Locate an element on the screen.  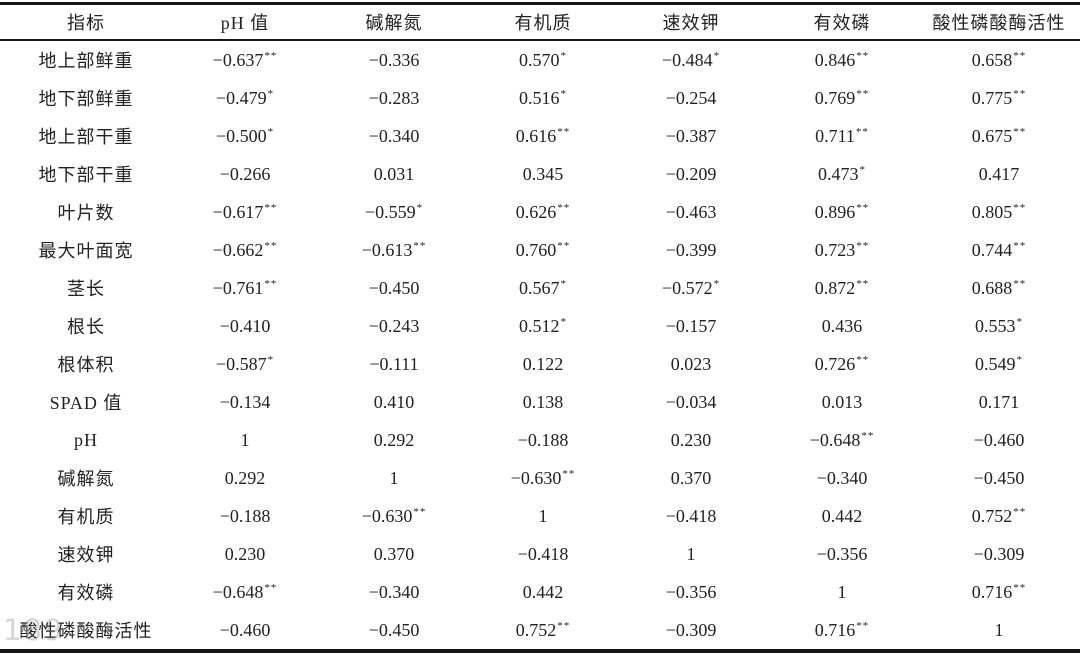
row-label: 地上部鲜重 is located at coordinates (86, 61).